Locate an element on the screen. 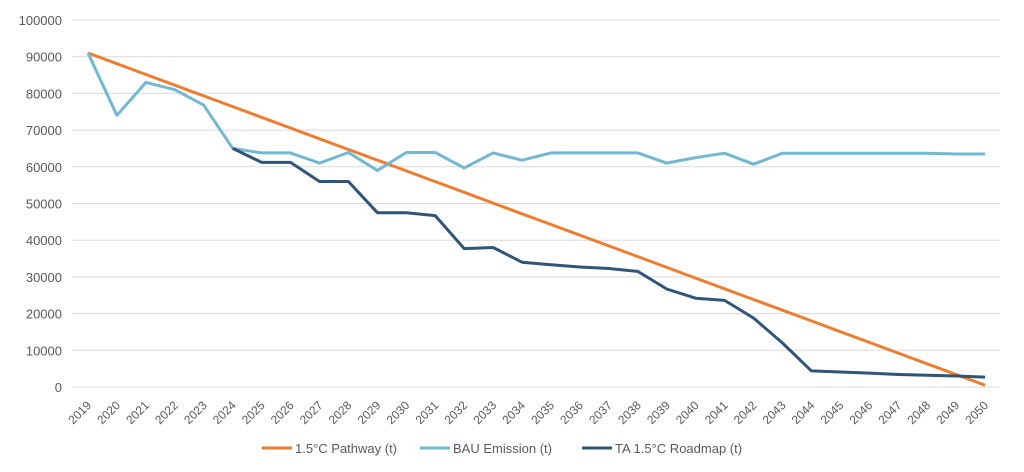 This screenshot has height=472, width=1024. legend-item-0: 1.5°C Pathway (t) is located at coordinates (329, 448).